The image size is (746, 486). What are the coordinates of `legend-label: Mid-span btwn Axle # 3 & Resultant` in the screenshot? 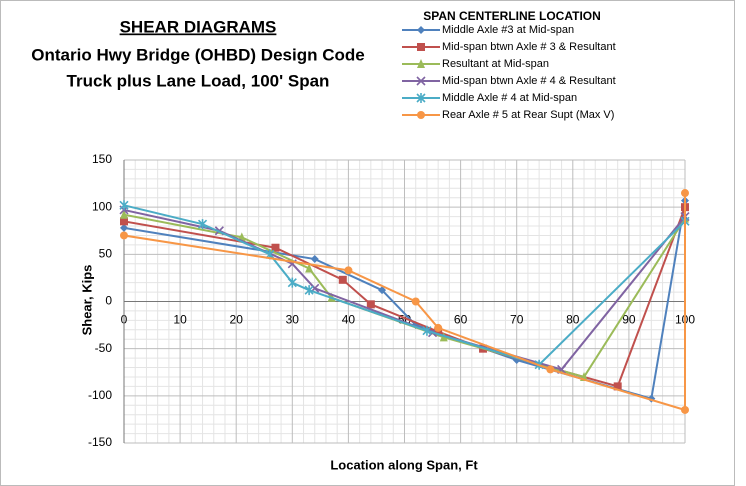 It's located at (529, 47).